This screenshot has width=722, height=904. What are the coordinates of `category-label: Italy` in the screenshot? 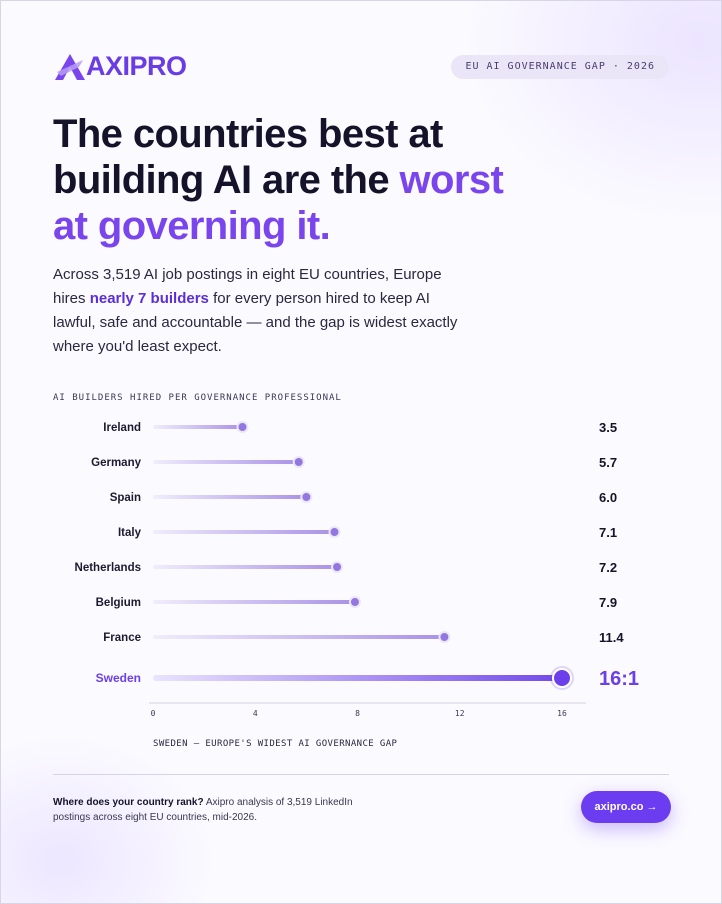 It's located at (130, 533).